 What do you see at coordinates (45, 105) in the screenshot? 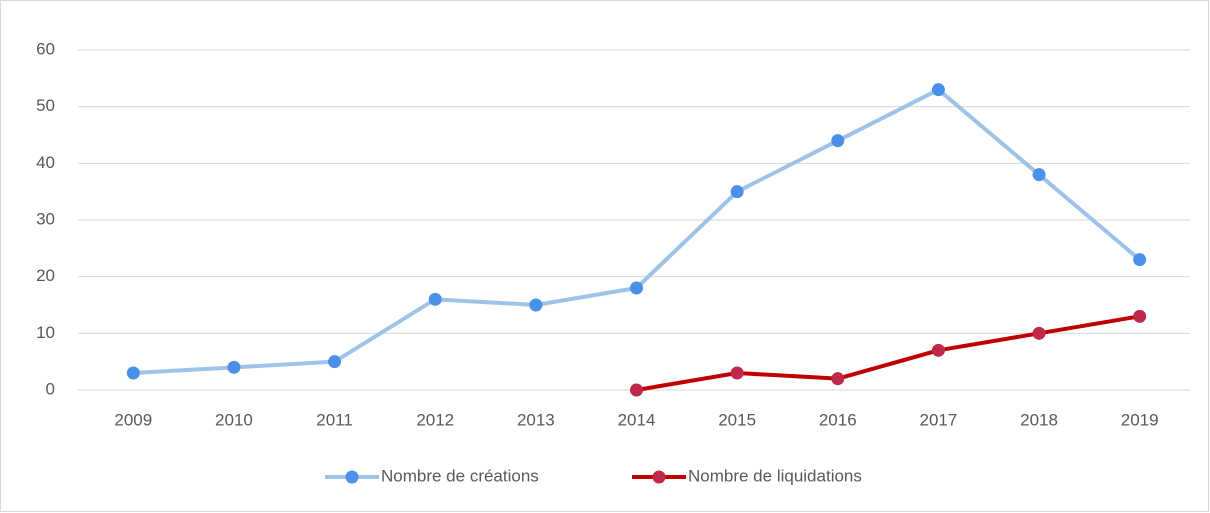
I see `y-tick-label: 50` at bounding box center [45, 105].